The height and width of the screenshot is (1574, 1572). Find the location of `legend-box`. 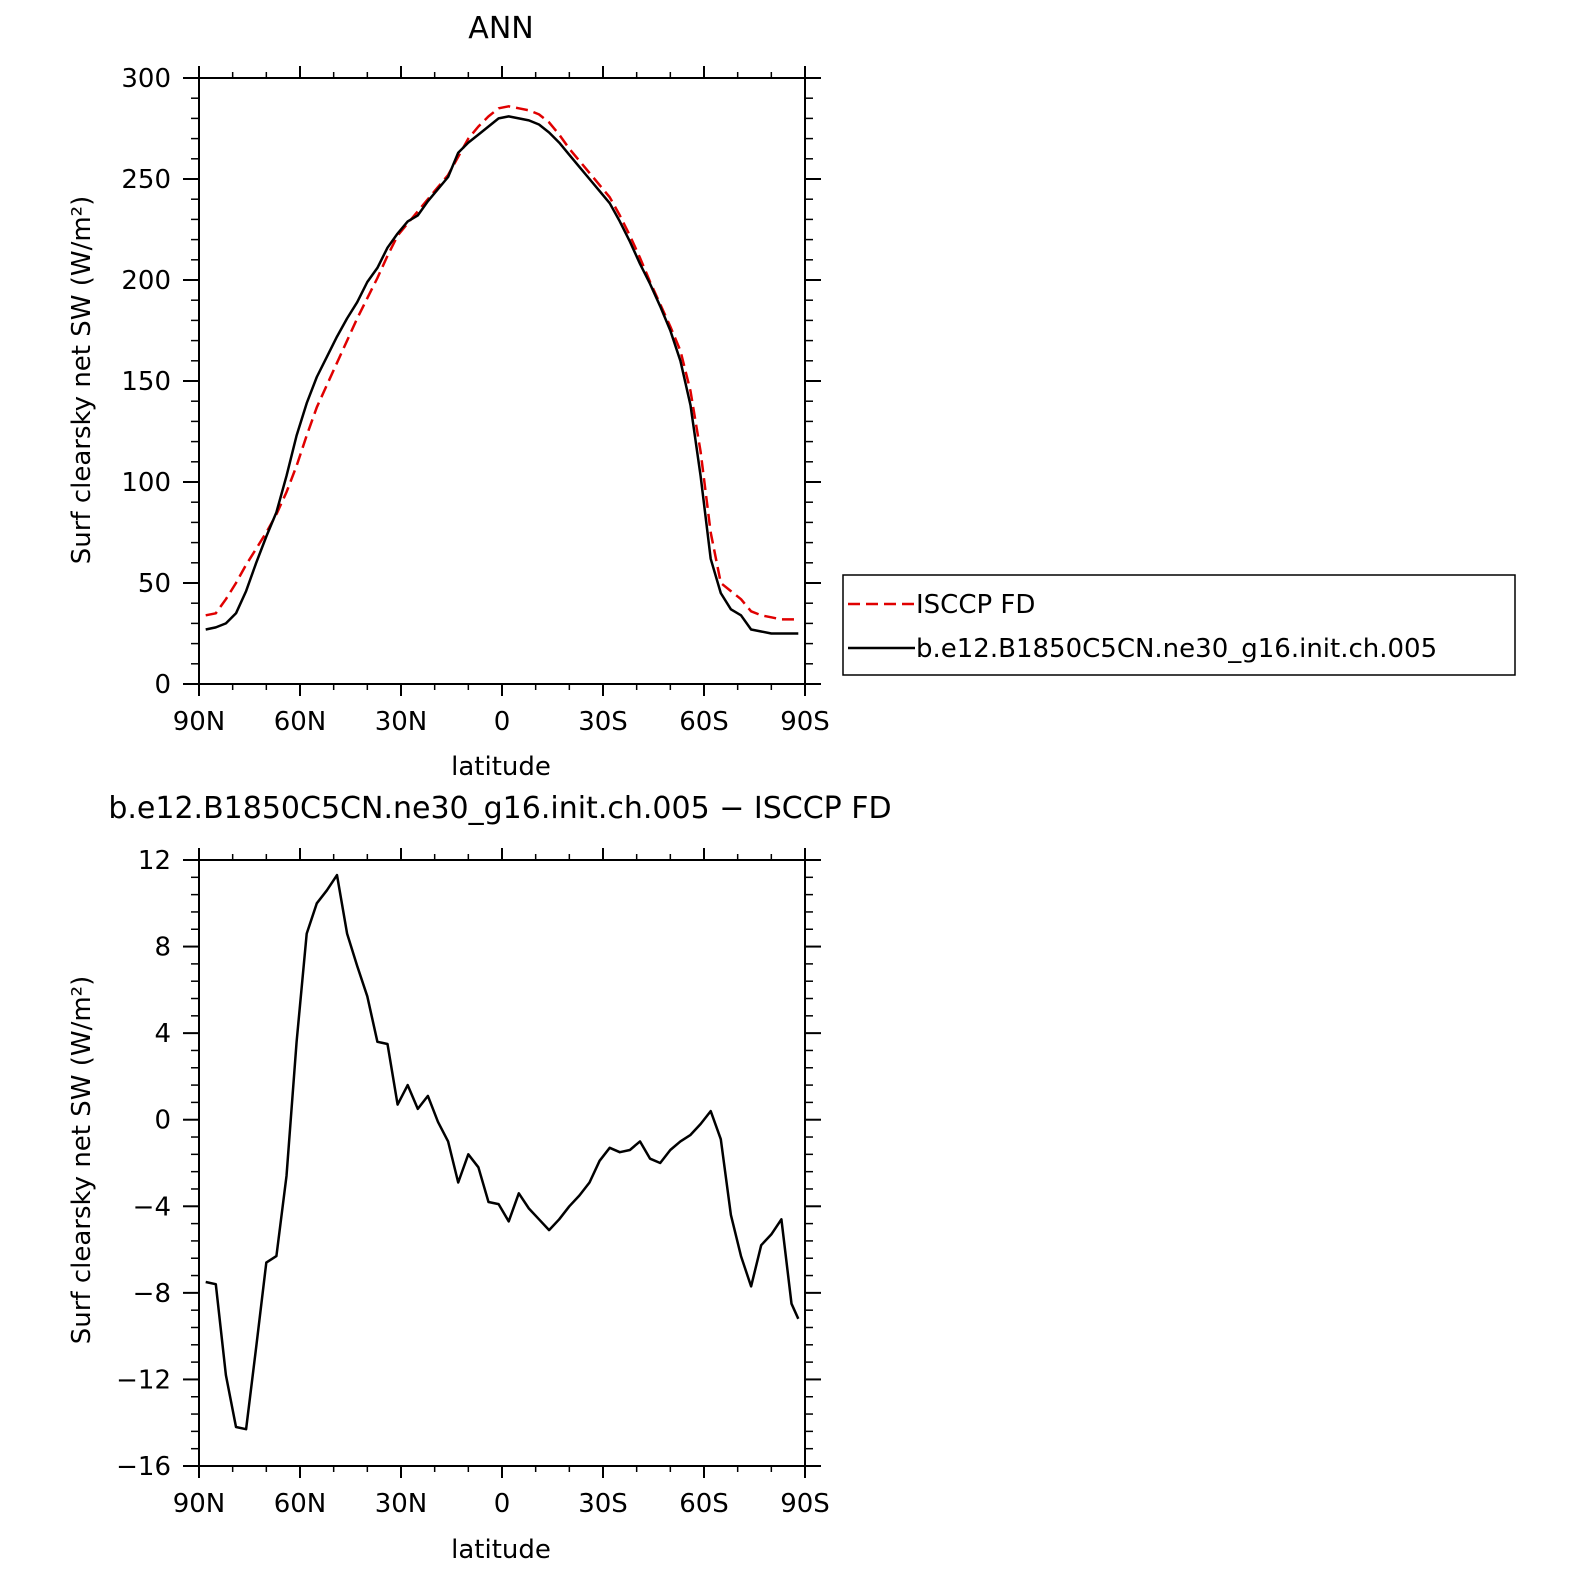

legend-box is located at coordinates (1179, 625).